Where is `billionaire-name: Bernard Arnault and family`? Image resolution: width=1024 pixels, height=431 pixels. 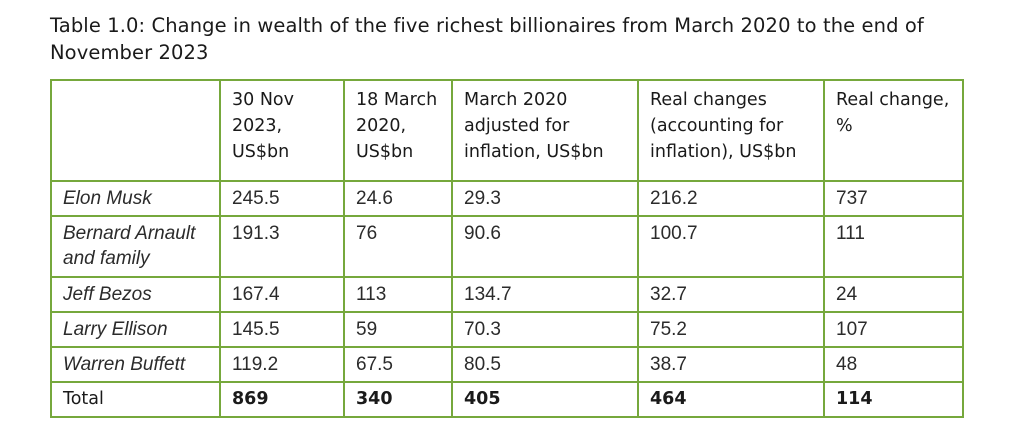
billionaire-name: Bernard Arnault and family is located at coordinates (135, 246).